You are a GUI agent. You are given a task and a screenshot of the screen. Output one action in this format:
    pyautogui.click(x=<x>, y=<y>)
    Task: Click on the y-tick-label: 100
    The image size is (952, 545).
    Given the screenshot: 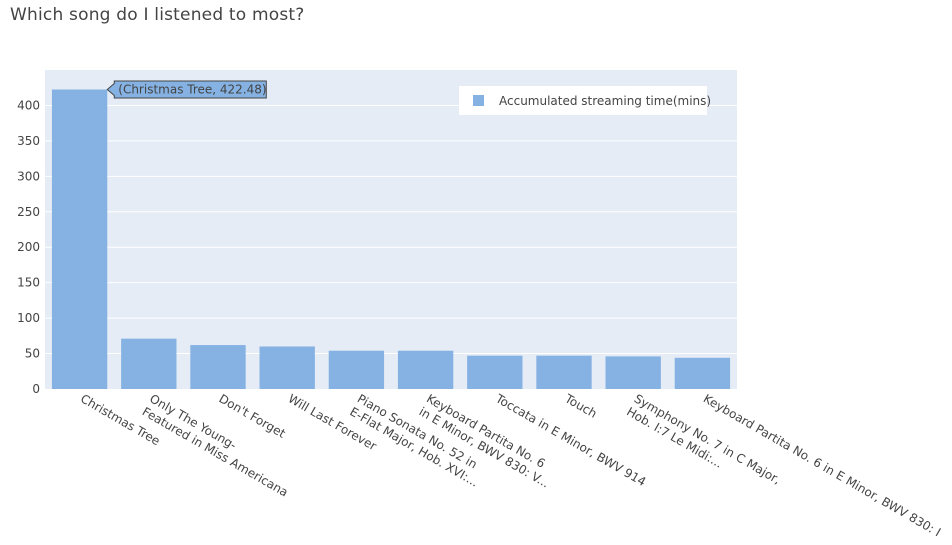 What is the action you would take?
    pyautogui.click(x=28, y=318)
    